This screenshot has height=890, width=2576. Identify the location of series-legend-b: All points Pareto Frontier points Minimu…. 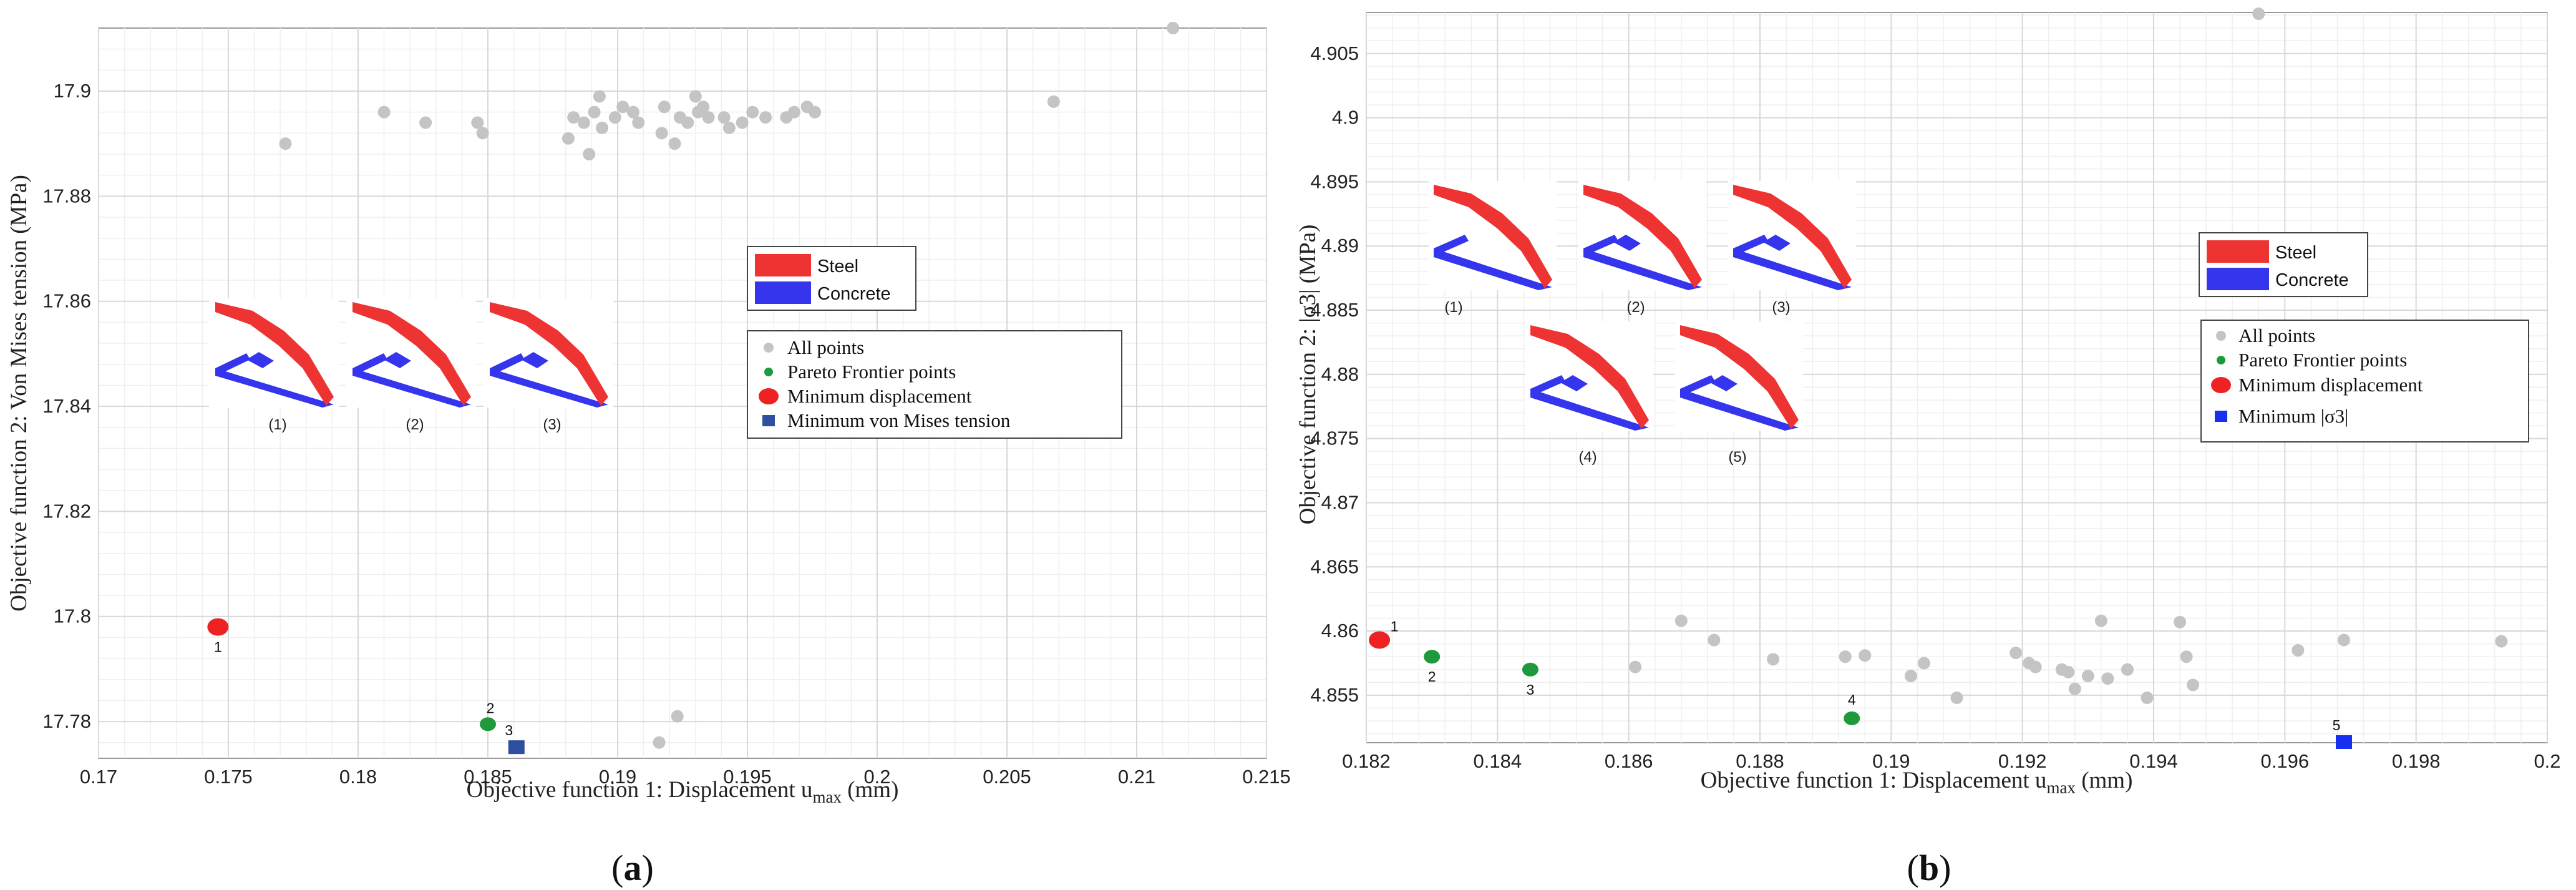
(2364, 381).